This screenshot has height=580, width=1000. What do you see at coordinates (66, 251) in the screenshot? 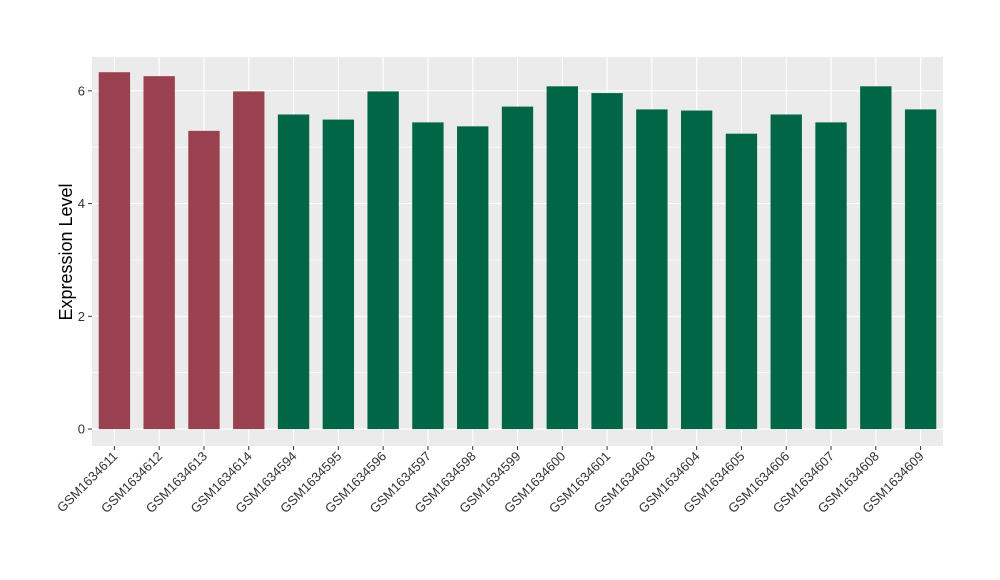
I see `y-axis-title: Expression Level` at bounding box center [66, 251].